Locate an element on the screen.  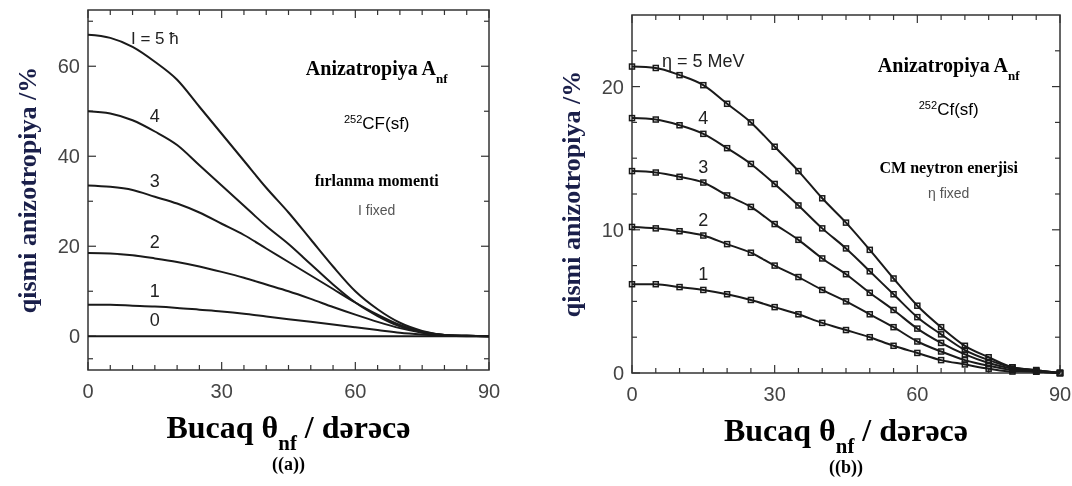
annotation: I fixed is located at coordinates (377, 210).